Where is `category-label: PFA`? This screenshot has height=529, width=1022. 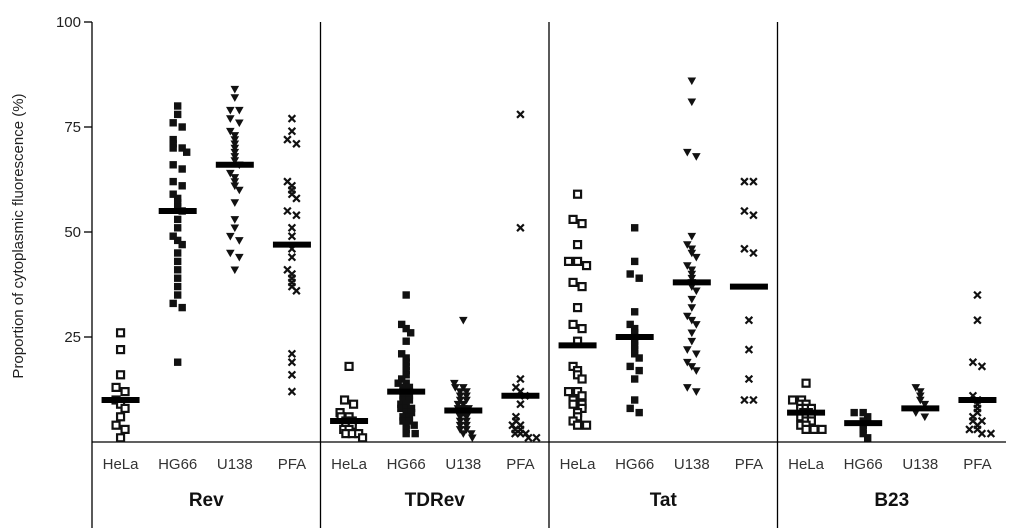
category-label: PFA is located at coordinates (977, 464).